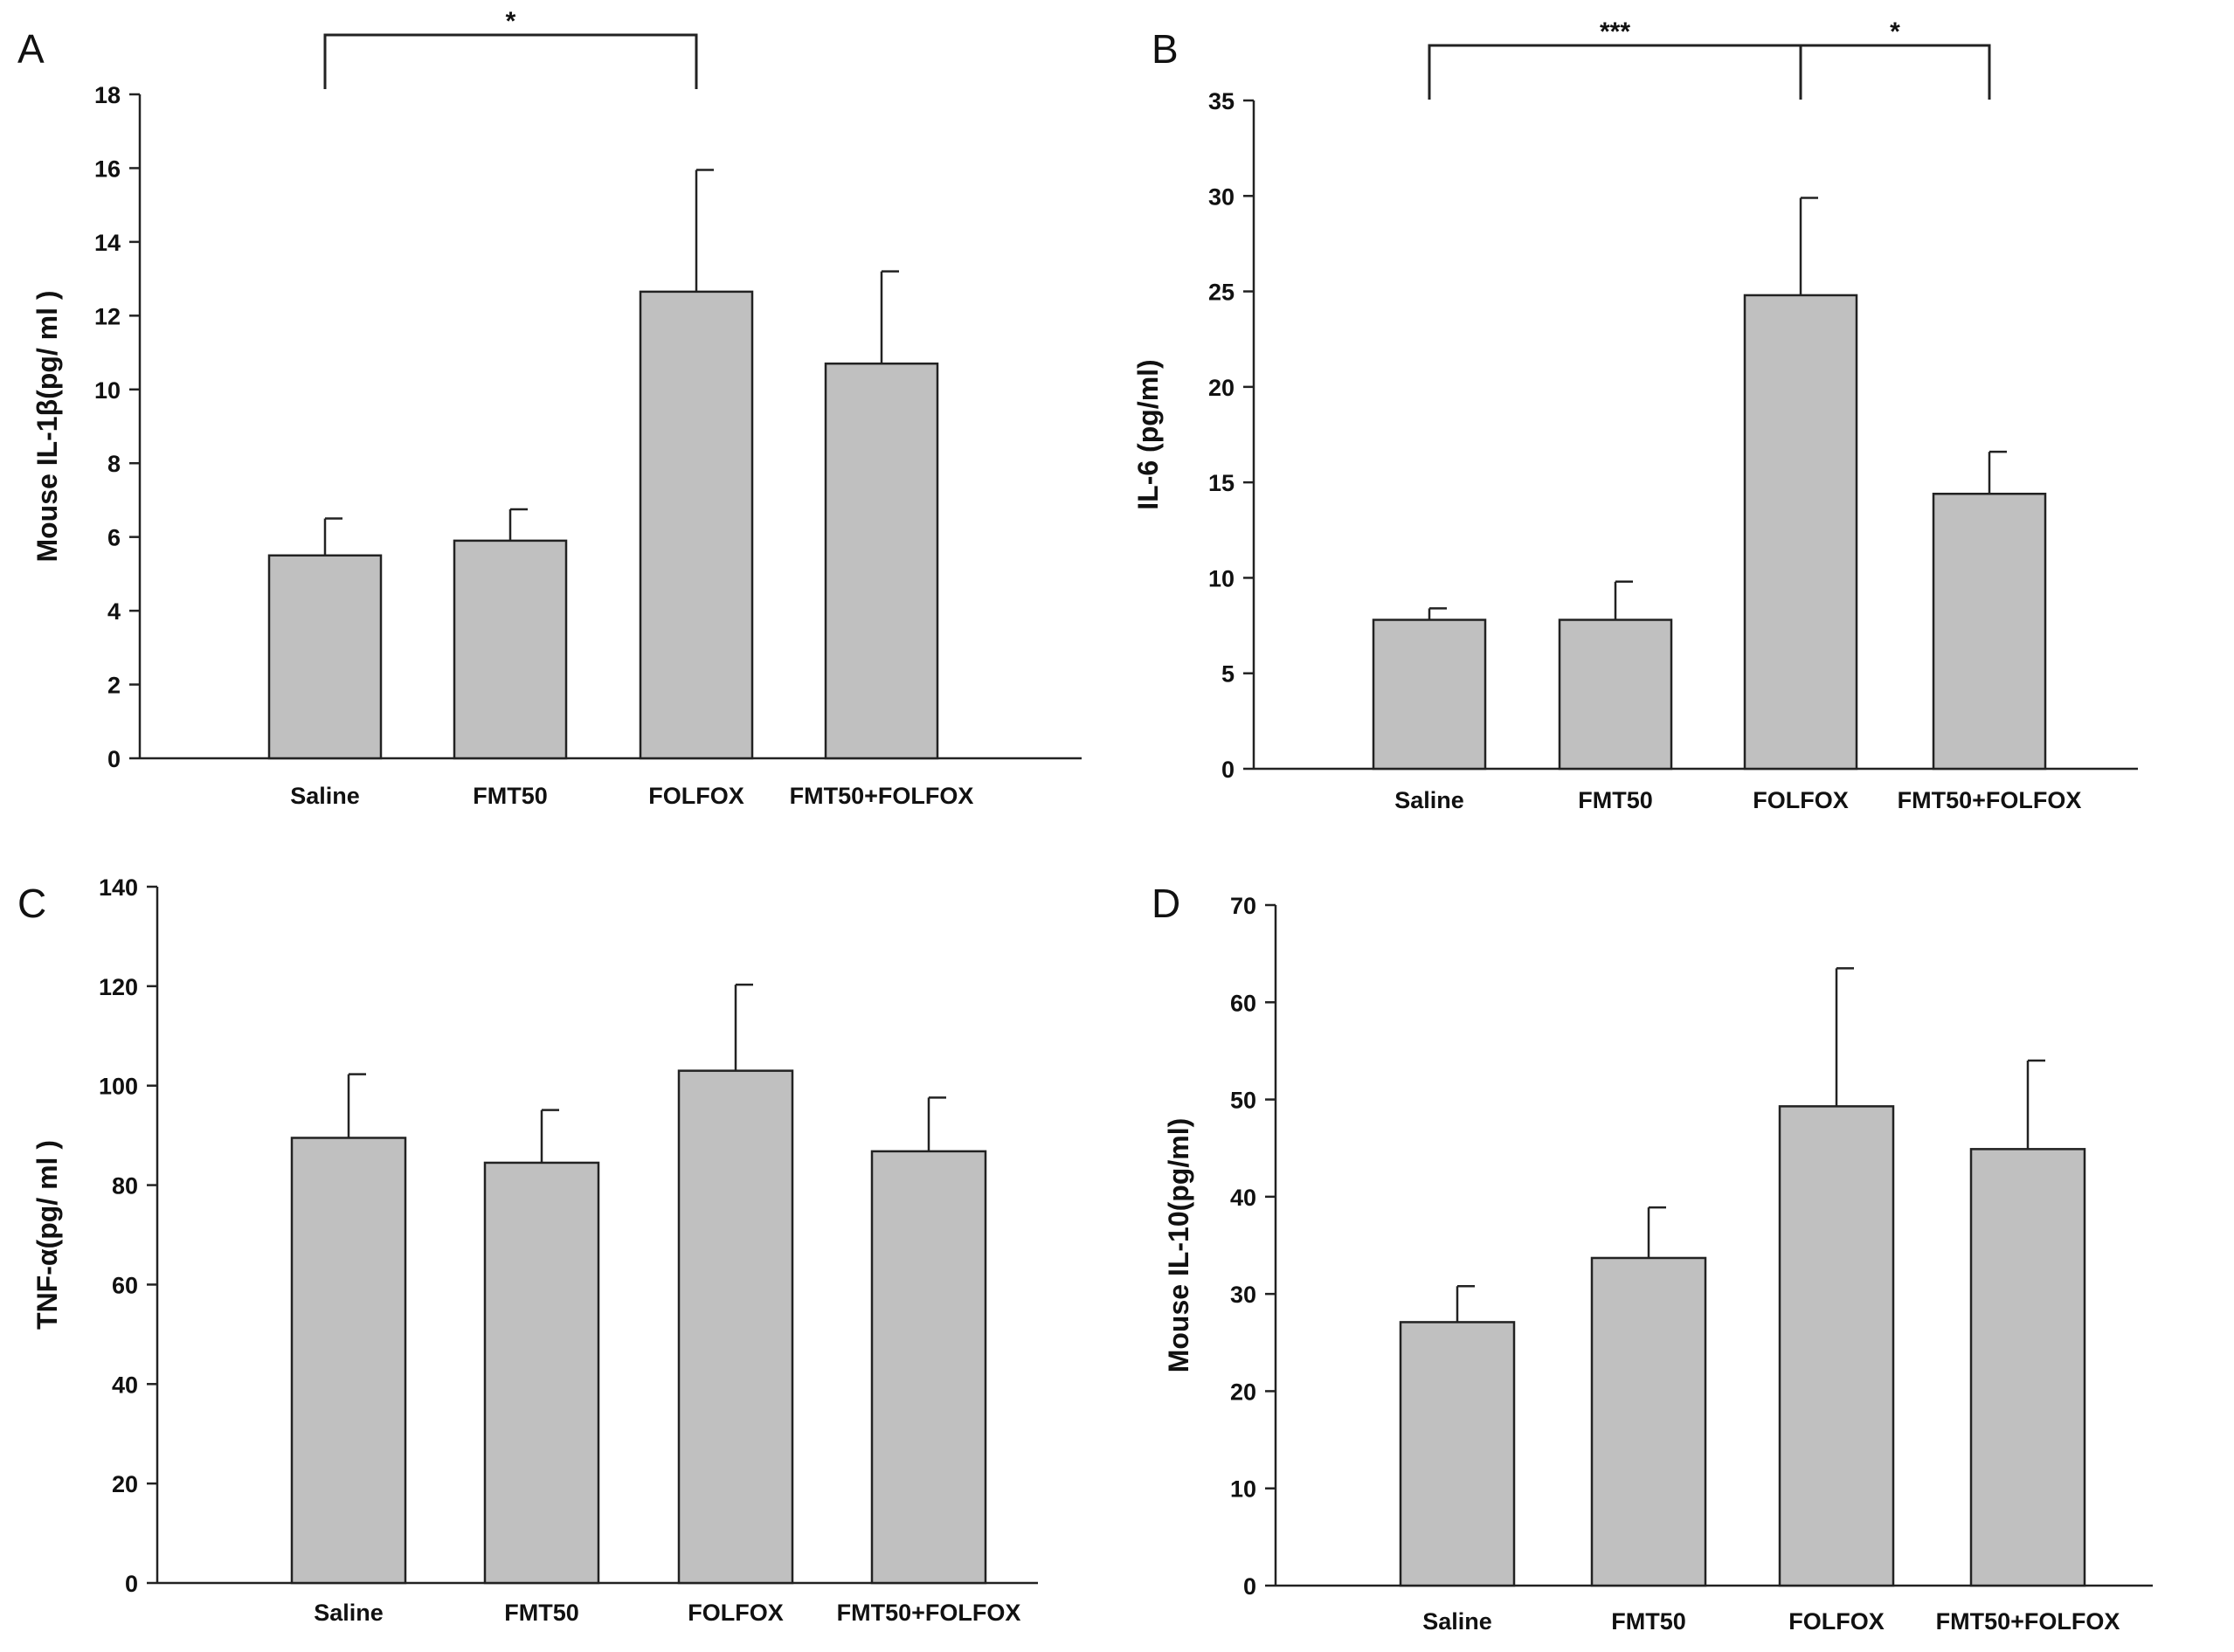 The image size is (2234, 1652). What do you see at coordinates (1615, 31) in the screenshot?
I see `significance-label: ***` at bounding box center [1615, 31].